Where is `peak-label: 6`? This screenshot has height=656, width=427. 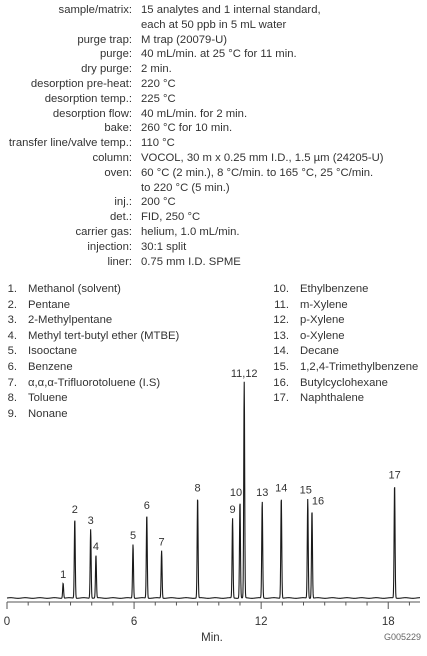
peak-label: 6 is located at coordinates (147, 506).